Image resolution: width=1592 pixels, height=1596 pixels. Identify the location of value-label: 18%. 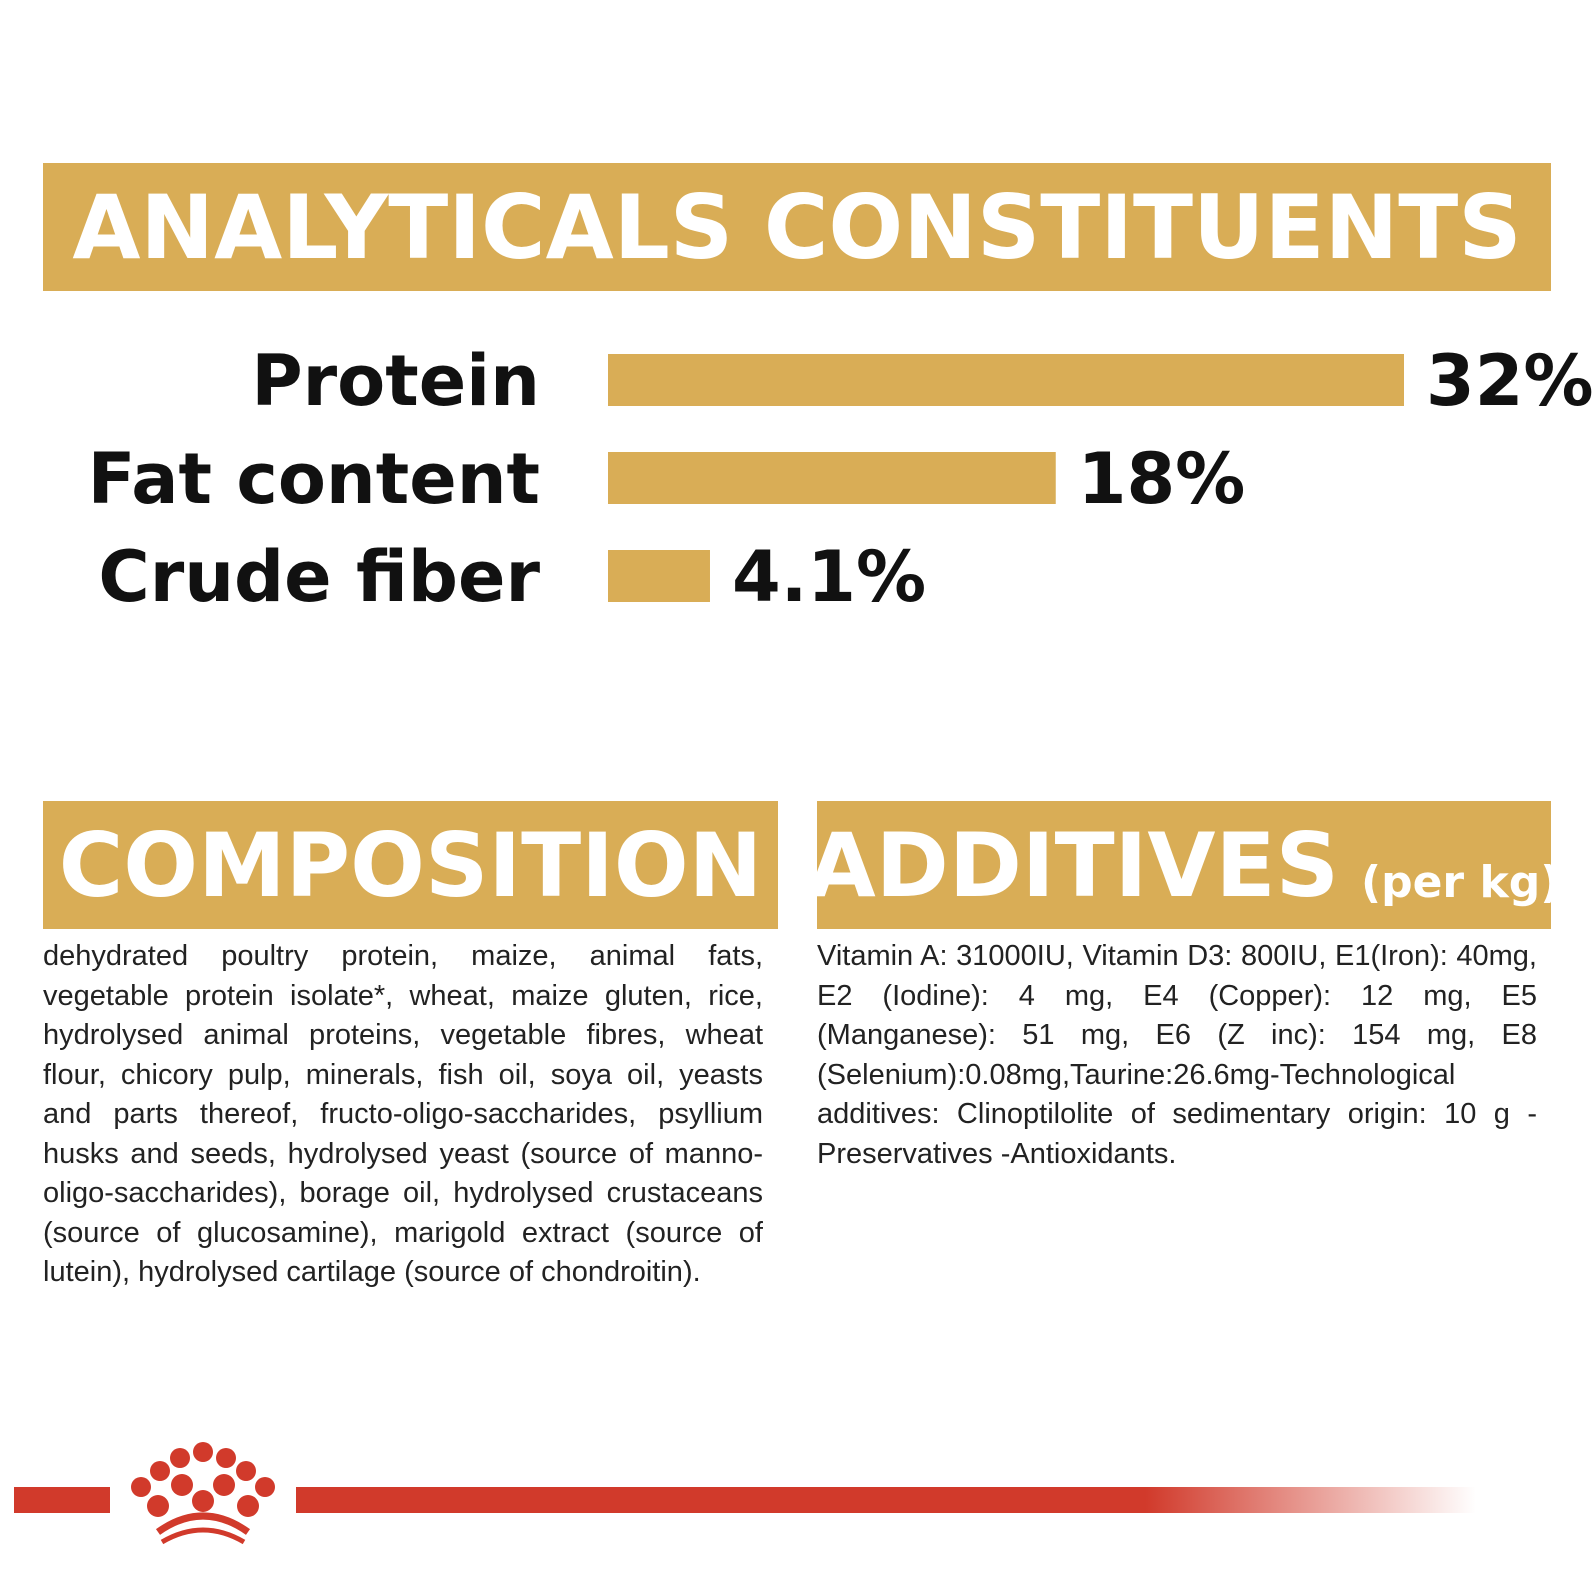
(1162, 479).